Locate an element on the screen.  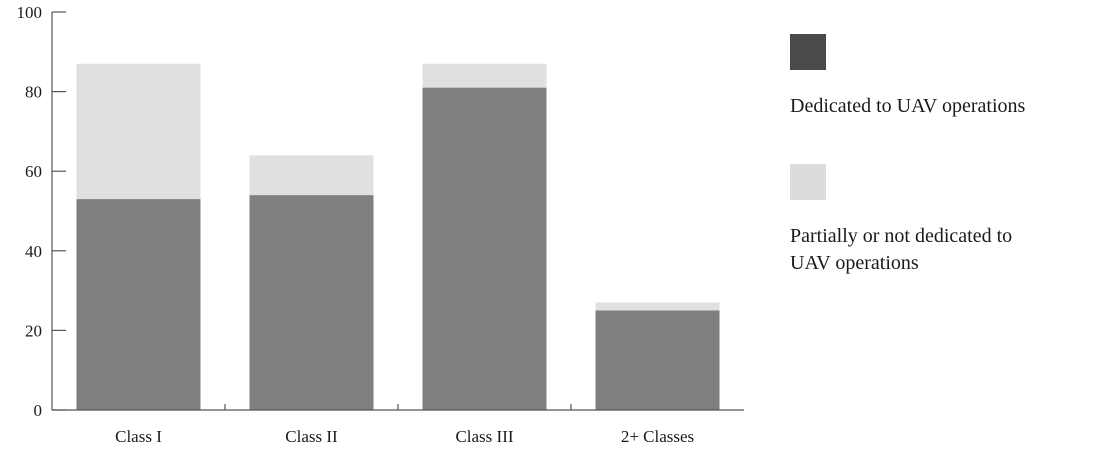
x-tick-label: Class I is located at coordinates (138, 436).